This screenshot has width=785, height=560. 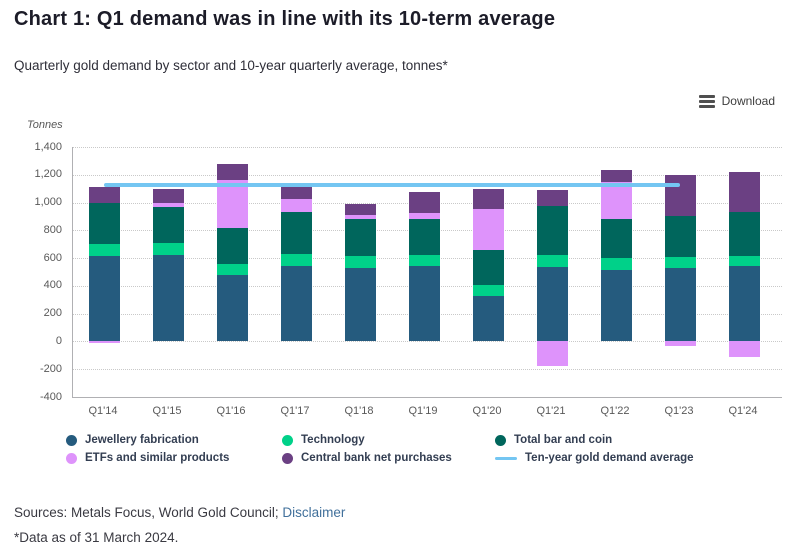 What do you see at coordinates (142, 440) in the screenshot?
I see `legend-item-label: Jewellery fabrication` at bounding box center [142, 440].